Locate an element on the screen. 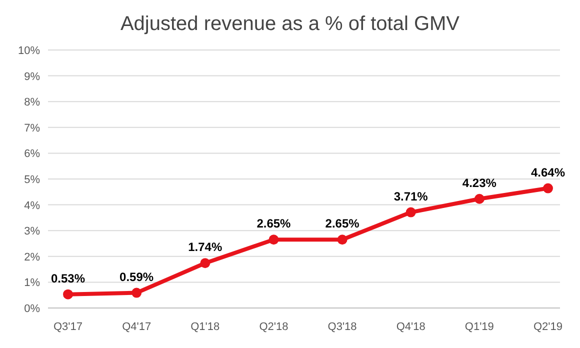 This screenshot has width=580, height=348. x-tick-label: Q3'18 is located at coordinates (342, 327).